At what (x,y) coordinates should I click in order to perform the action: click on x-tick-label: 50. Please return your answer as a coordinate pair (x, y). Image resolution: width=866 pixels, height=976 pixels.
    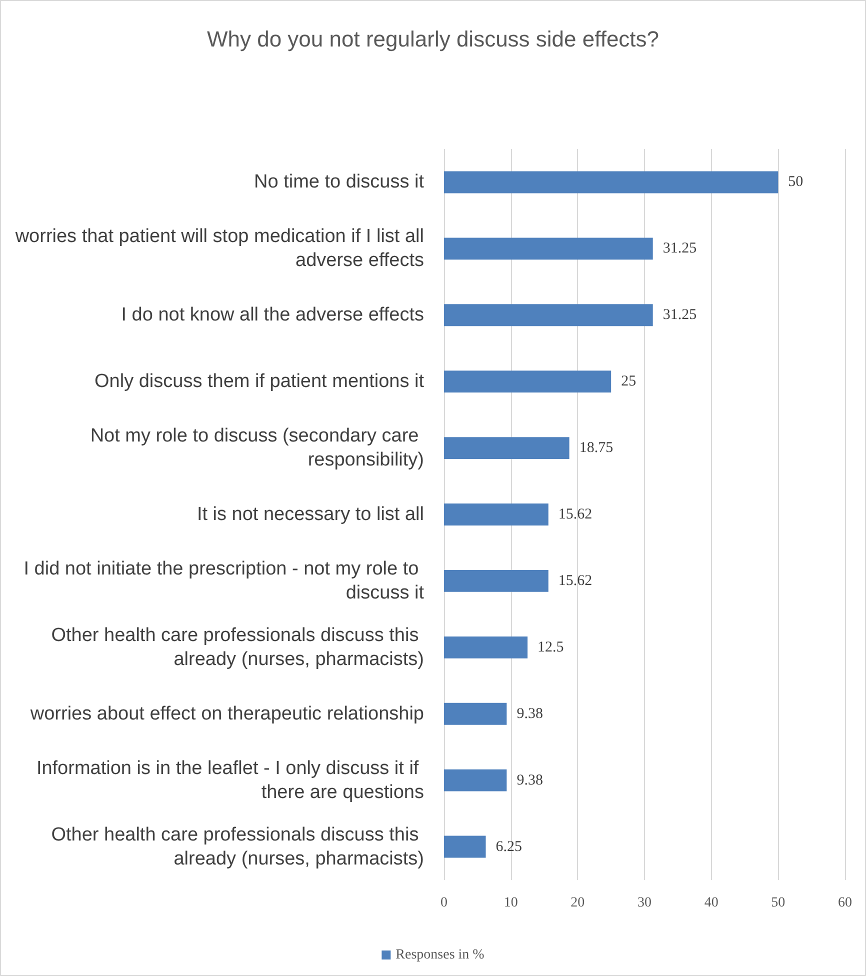
    Looking at the image, I should click on (778, 903).